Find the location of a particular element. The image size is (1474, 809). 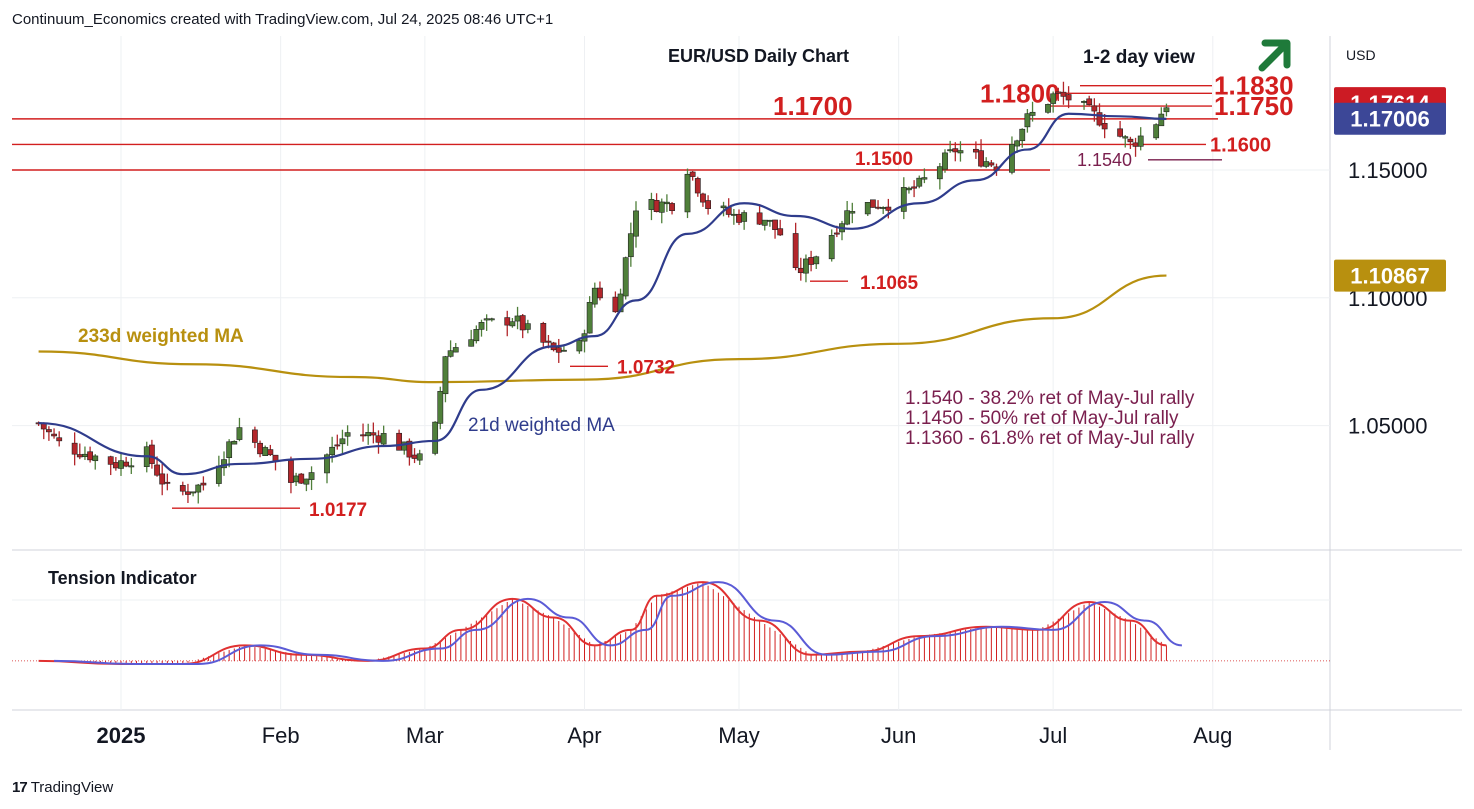

tradingview-watermark: 17 TradingView is located at coordinates (62, 787).